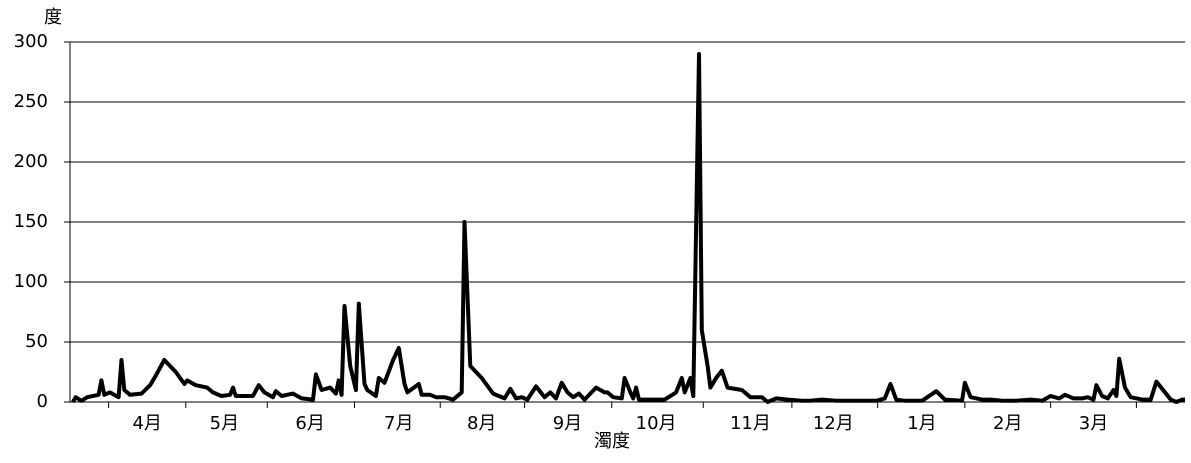 This screenshot has width=1191, height=463. I want to click on x-tick-label: 5月, so click(224, 423).